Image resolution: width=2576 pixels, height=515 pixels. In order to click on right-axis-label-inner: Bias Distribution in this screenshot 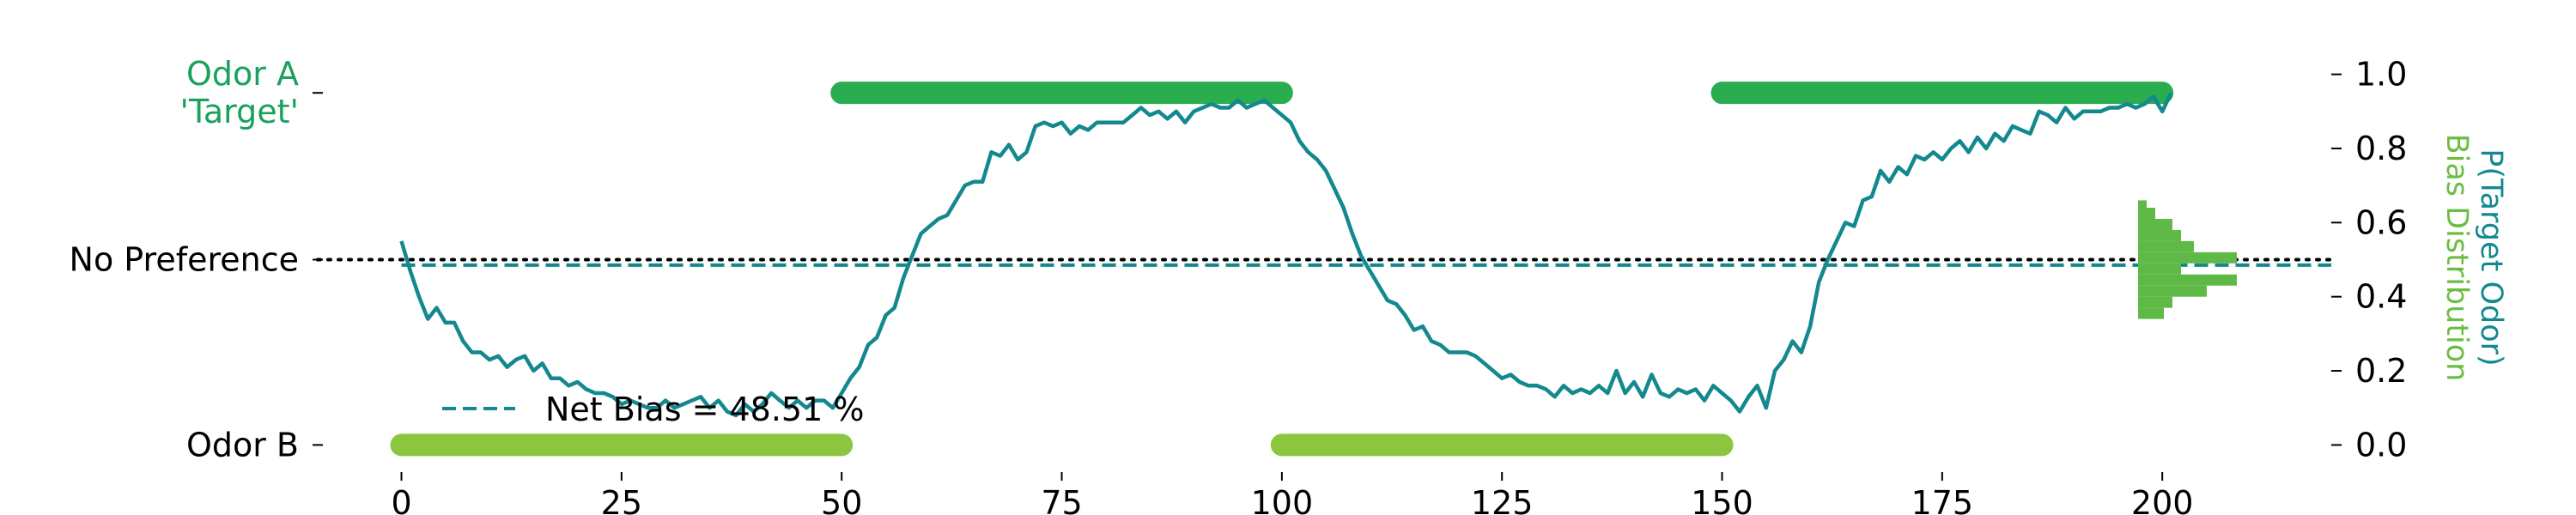, I will do `click(2456, 258)`.